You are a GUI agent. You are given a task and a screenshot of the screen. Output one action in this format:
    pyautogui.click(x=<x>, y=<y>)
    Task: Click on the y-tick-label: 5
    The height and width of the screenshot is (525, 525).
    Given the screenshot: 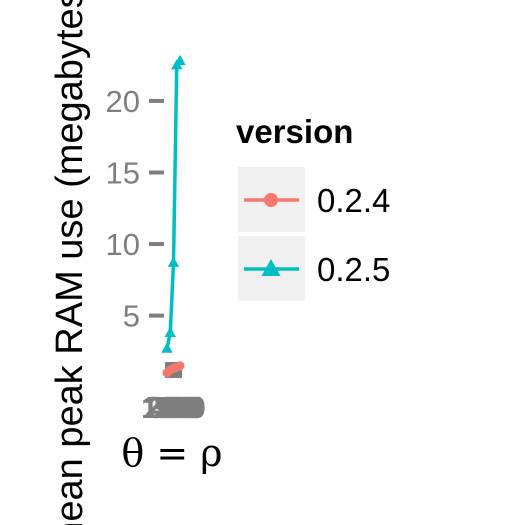 What is the action you would take?
    pyautogui.click(x=131, y=316)
    